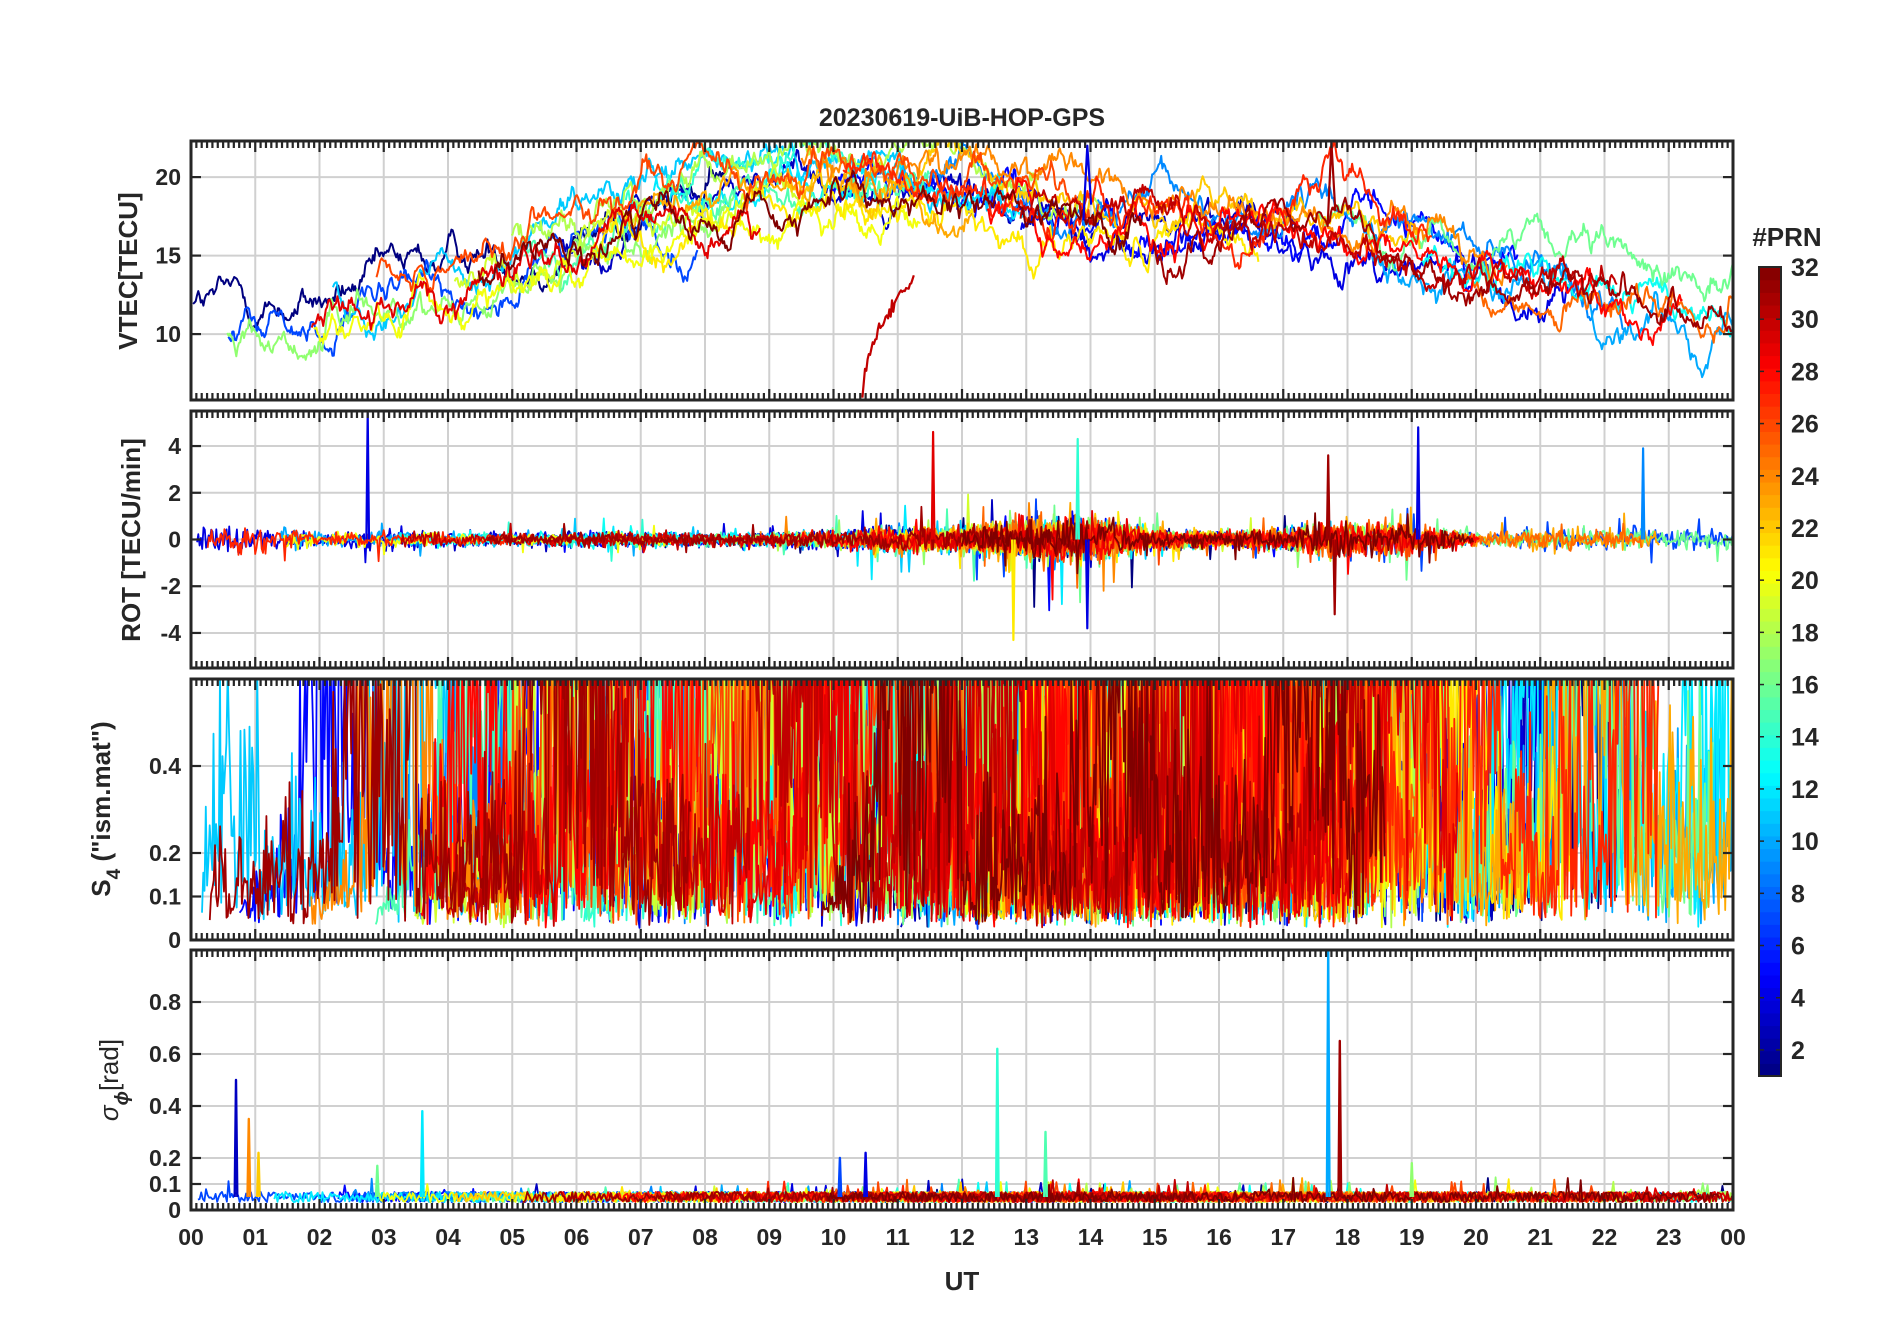  I want to click on x-axis-label: UT, so click(962, 1281).